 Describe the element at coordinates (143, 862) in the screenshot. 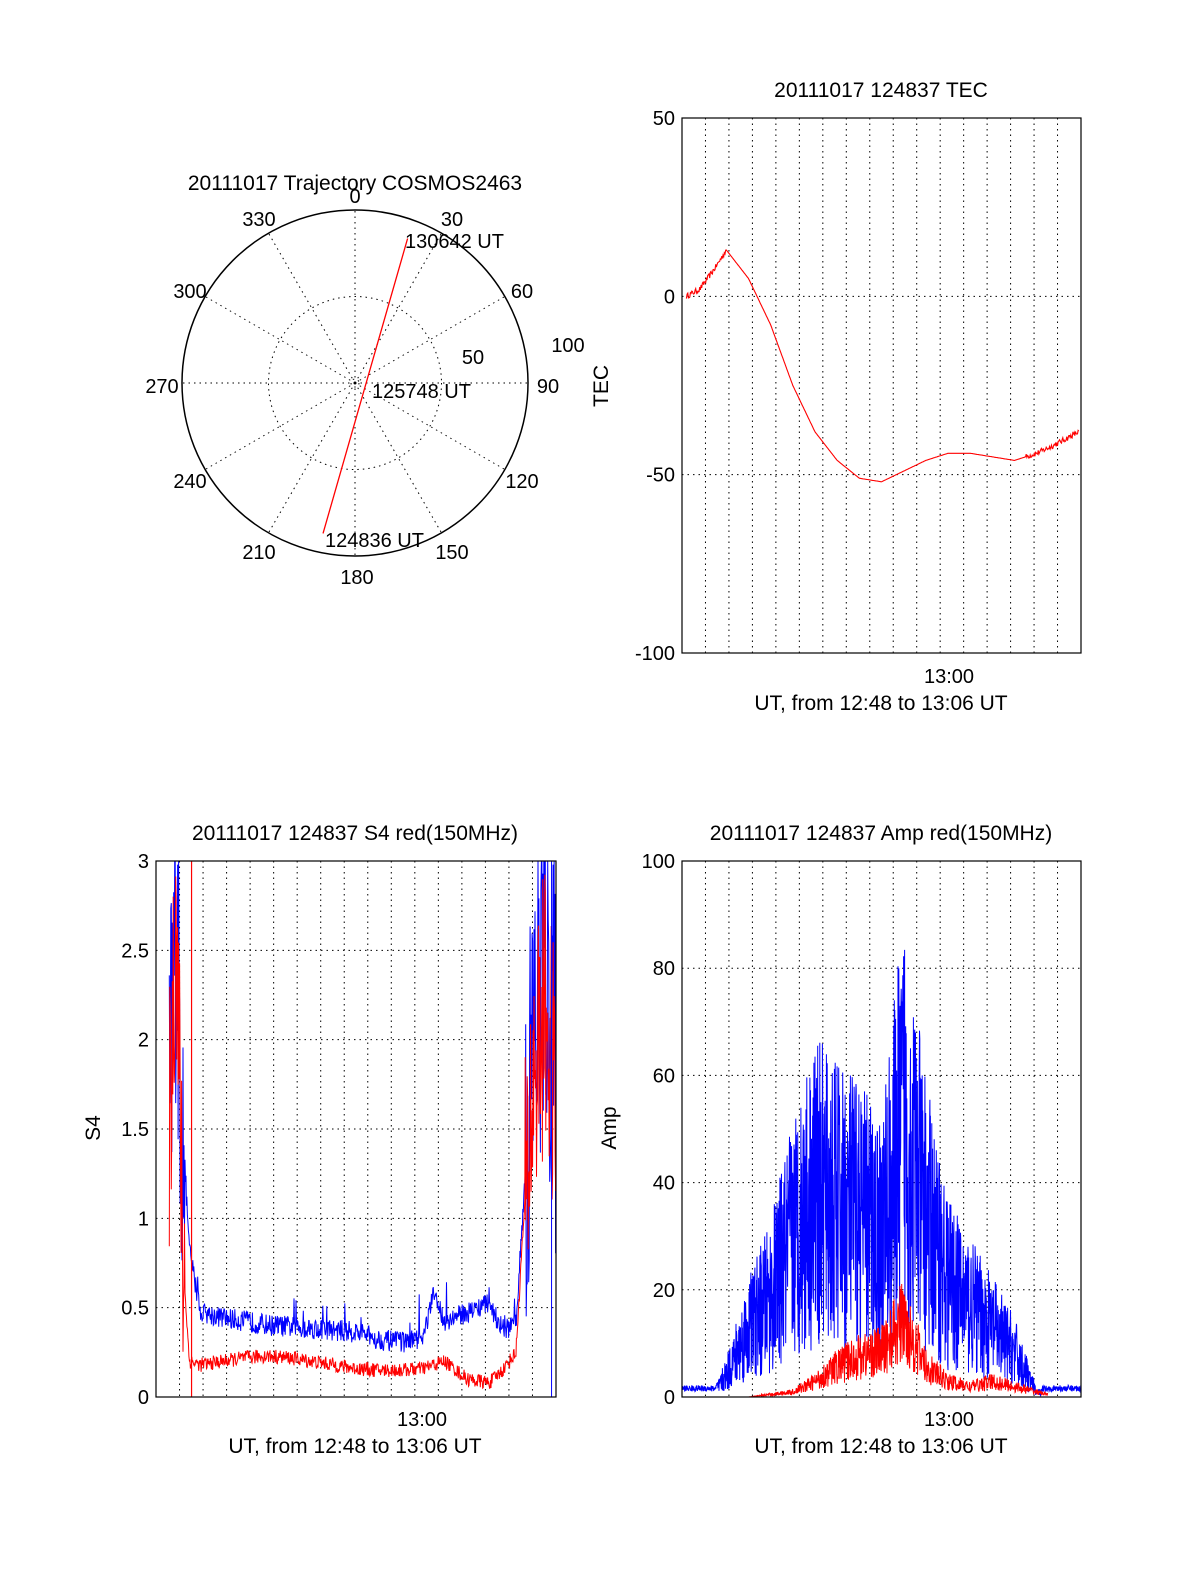

I see `y-tick-label: 3` at that location.